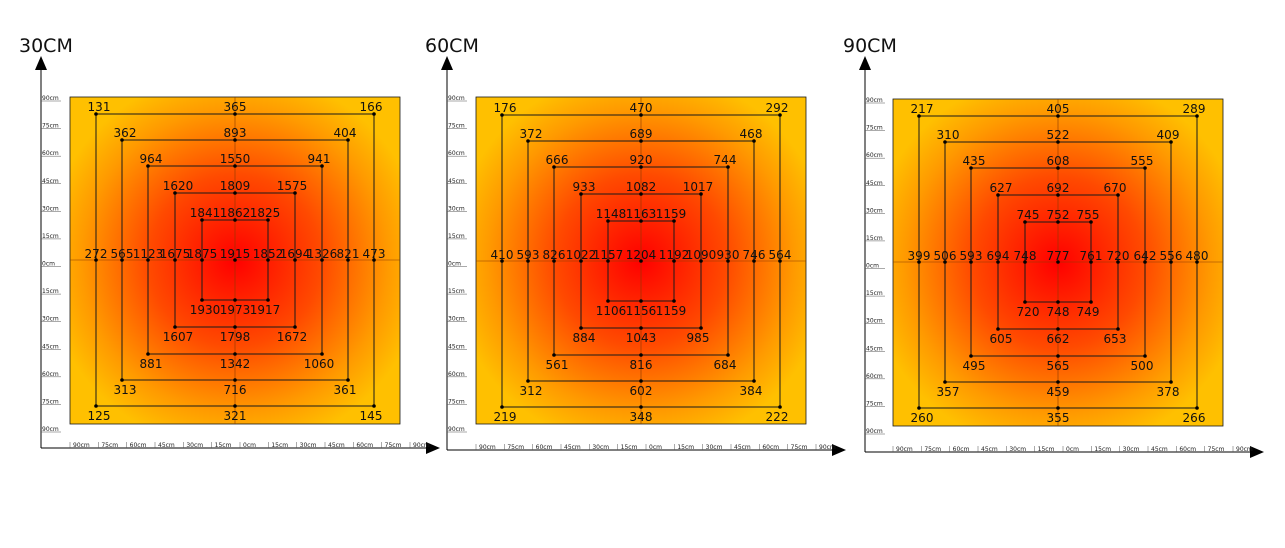  Describe the element at coordinates (235, 254) in the screenshot. I see `center-value-label: 1915` at that location.